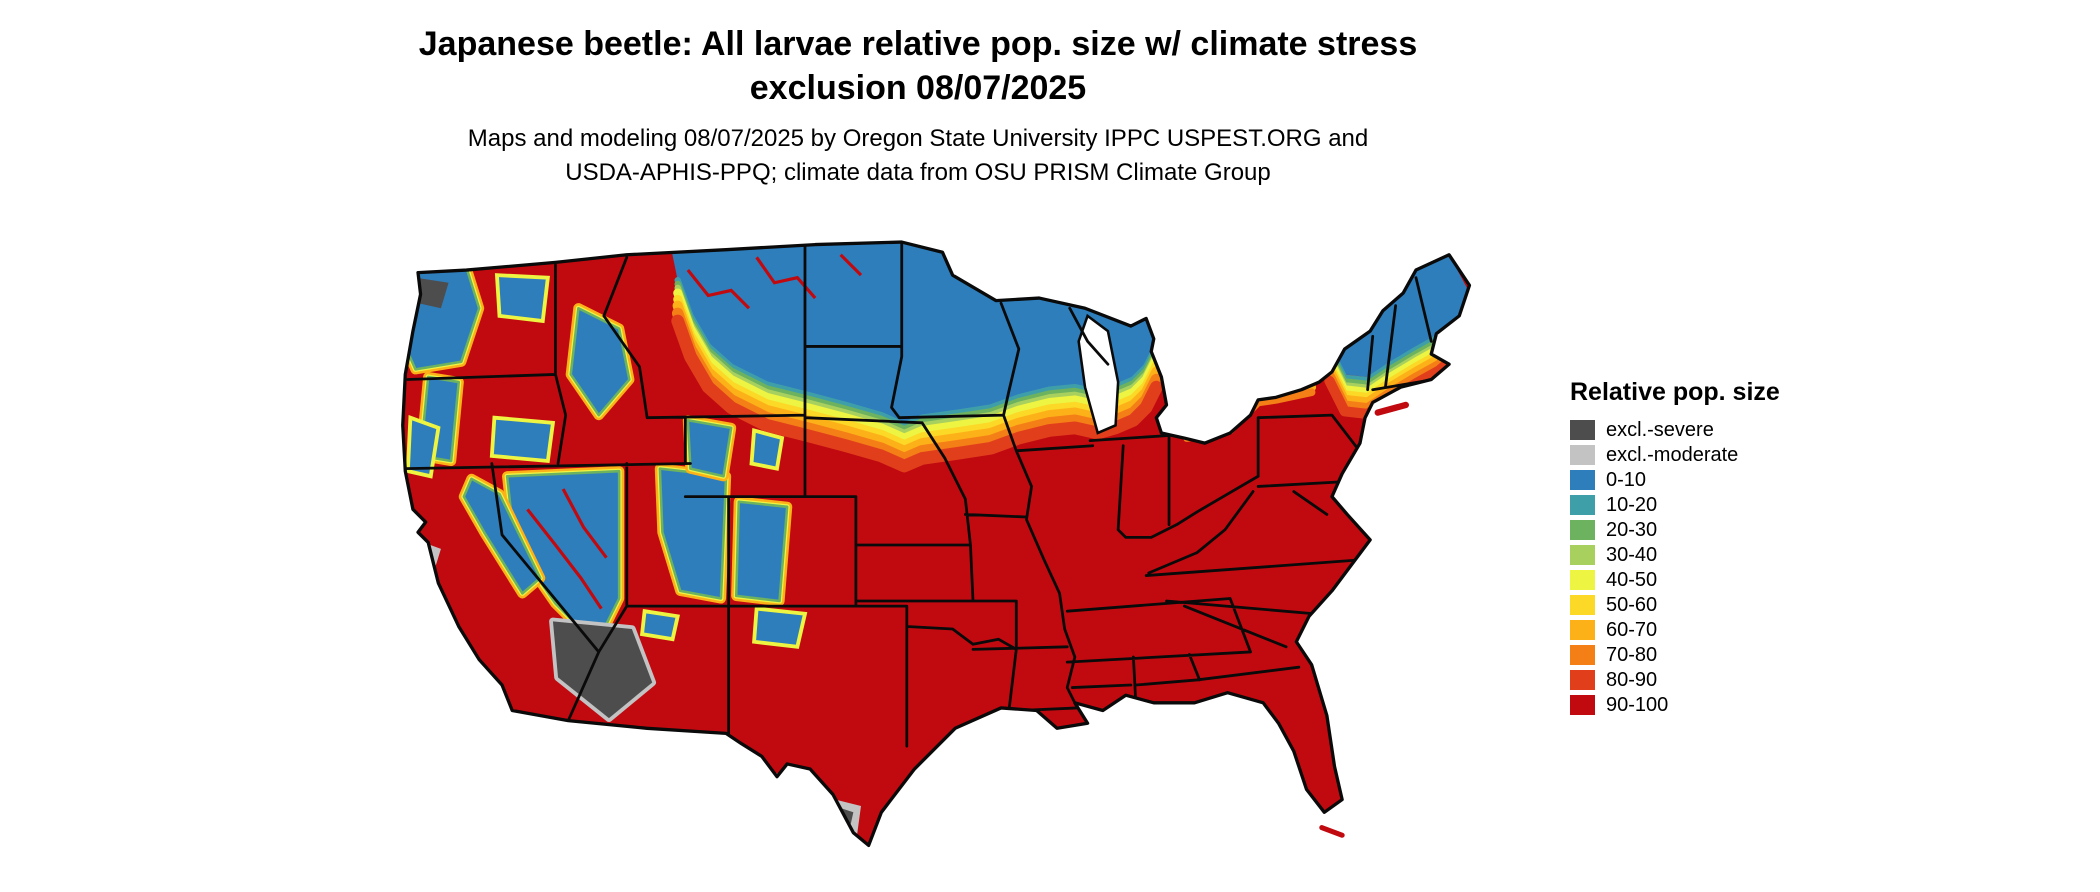 The image size is (2100, 892). What do you see at coordinates (1675, 629) in the screenshot?
I see `legend-item: 60-70` at bounding box center [1675, 629].